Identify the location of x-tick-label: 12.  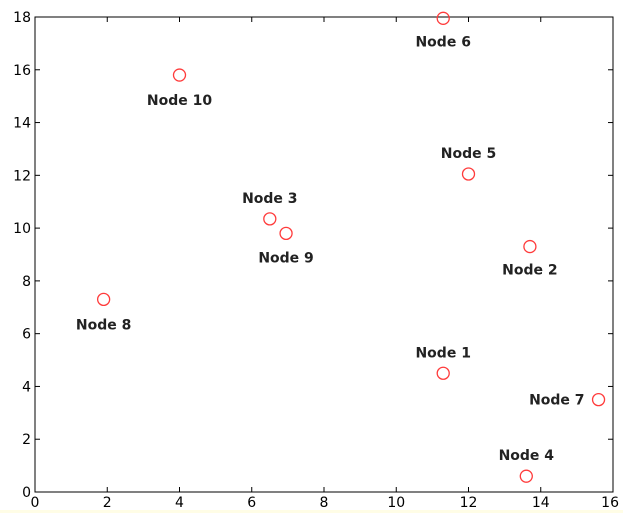
(469, 503).